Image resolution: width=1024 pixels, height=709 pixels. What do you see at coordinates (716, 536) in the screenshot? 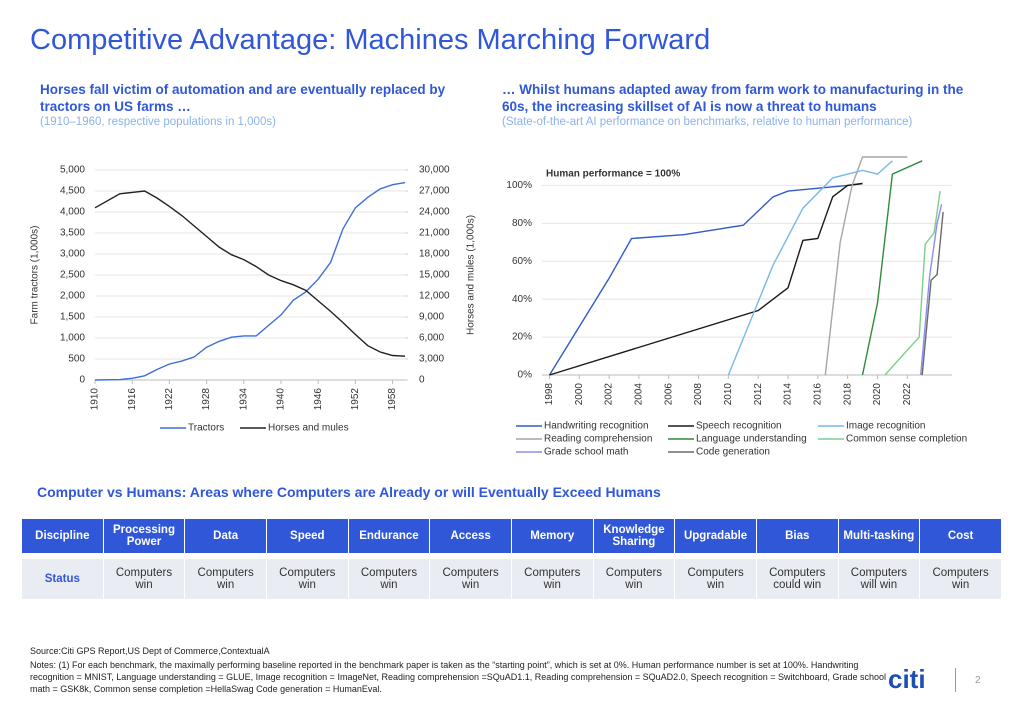
I see `header-cell: Upgradable` at bounding box center [716, 536].